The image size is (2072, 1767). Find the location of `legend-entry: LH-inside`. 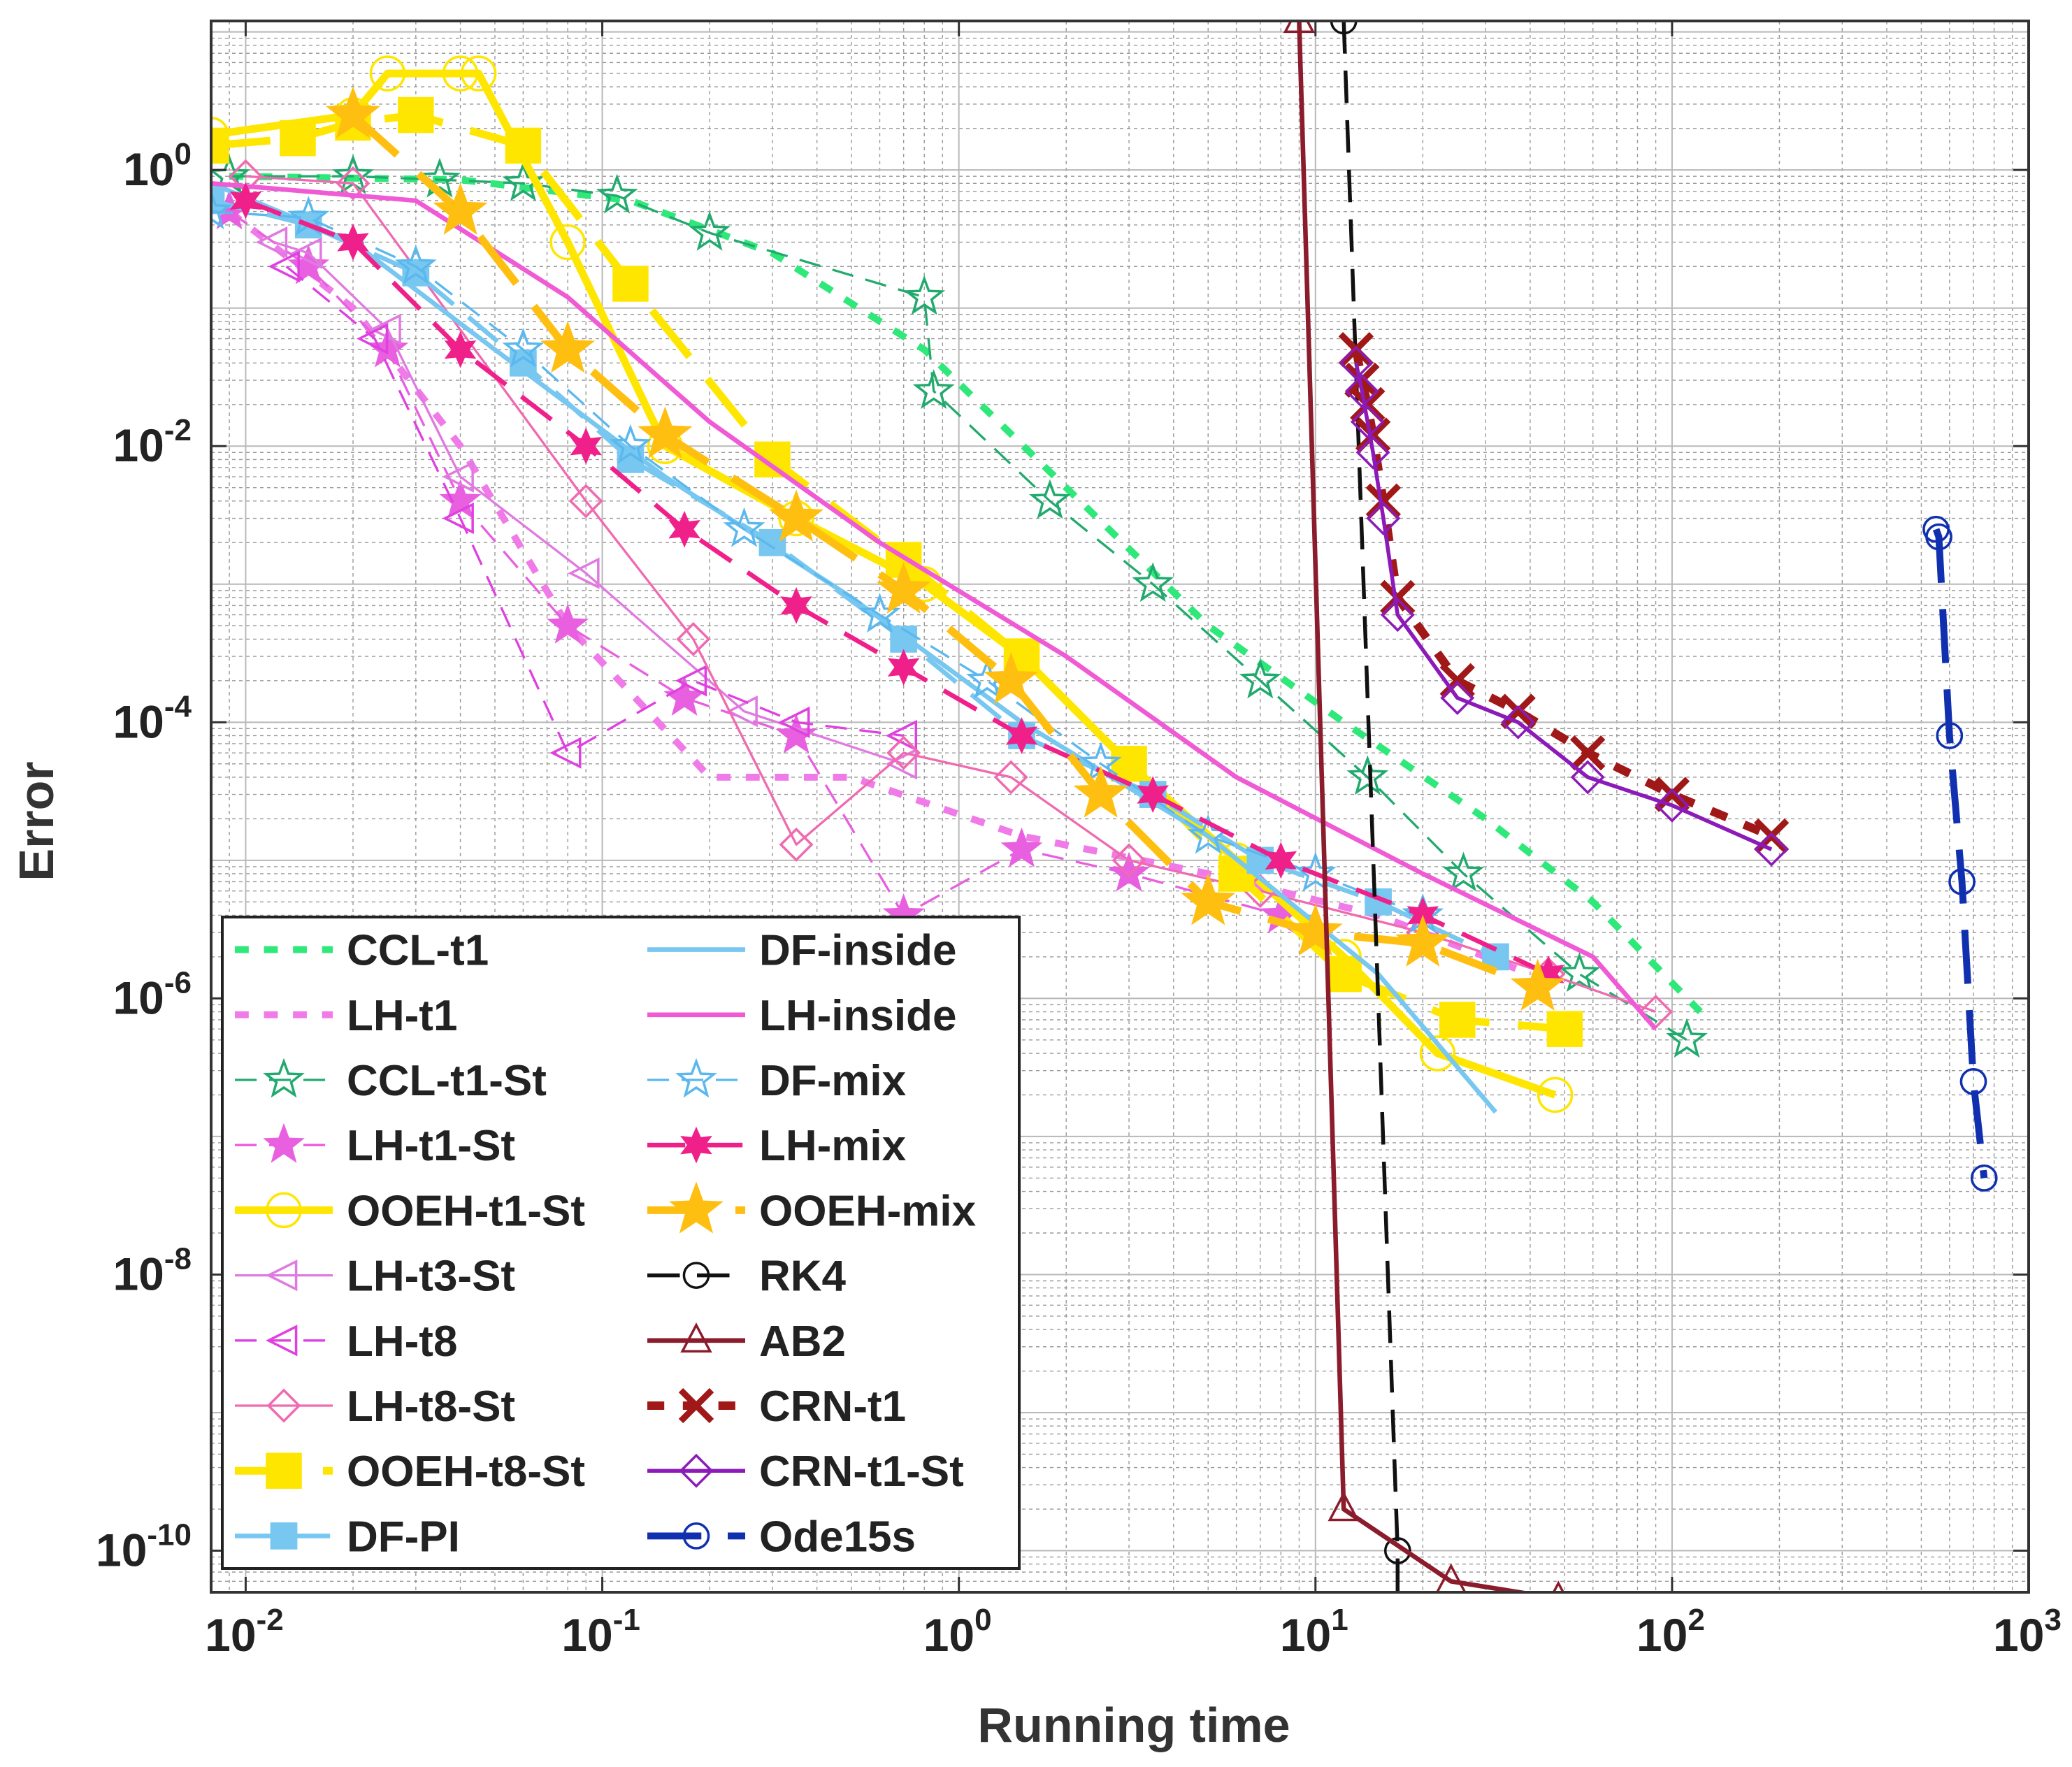

legend-entry: LH-inside is located at coordinates (801, 1016).